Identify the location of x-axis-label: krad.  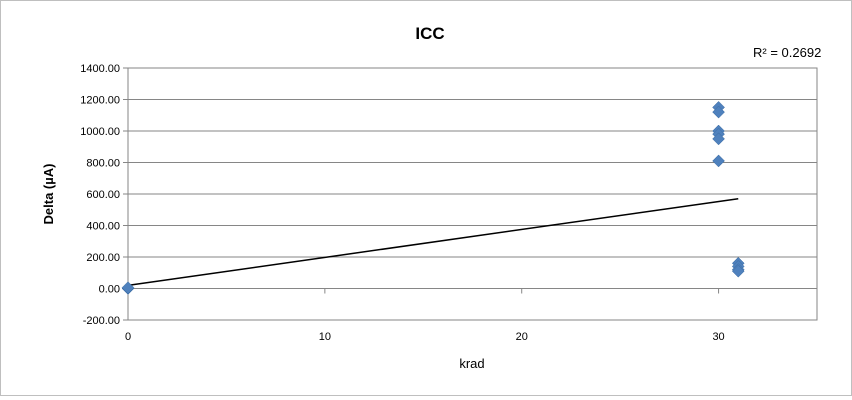
(471, 363).